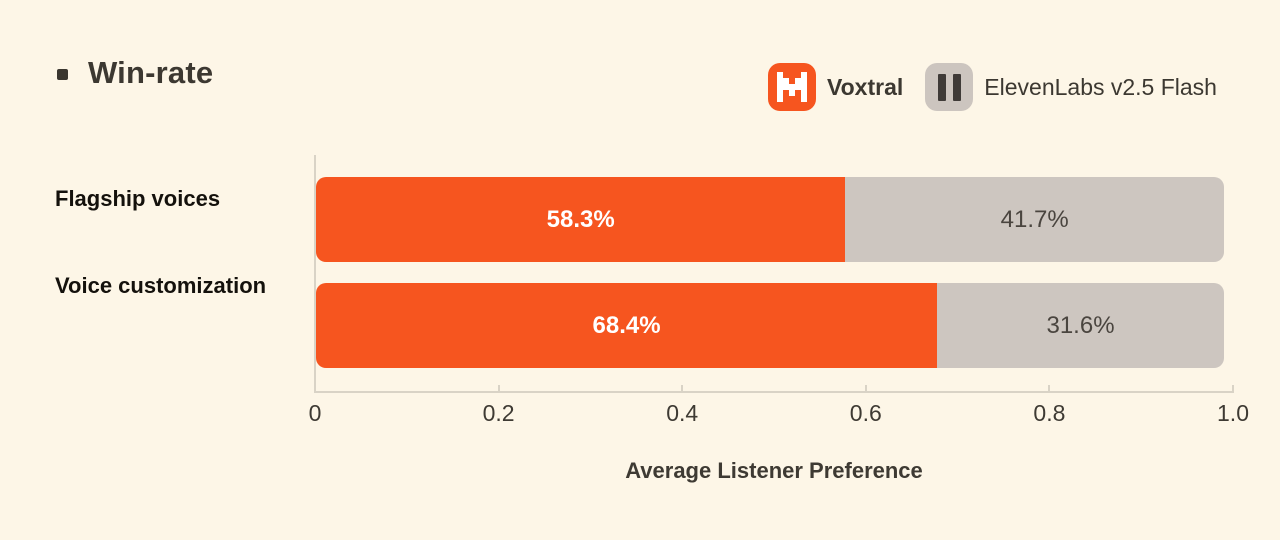 The width and height of the screenshot is (1280, 540). What do you see at coordinates (774, 392) in the screenshot?
I see `x-axis-line` at bounding box center [774, 392].